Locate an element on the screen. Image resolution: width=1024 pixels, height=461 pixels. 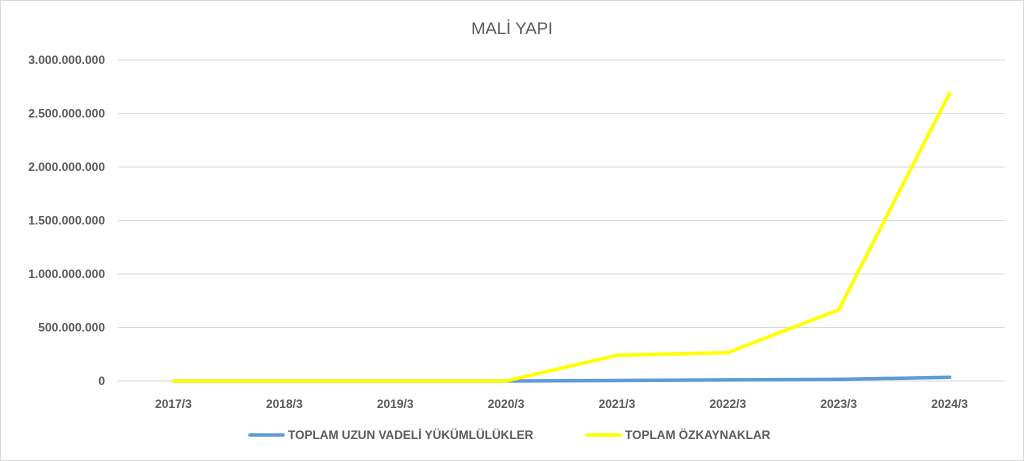
chart-title: MALİ YAPI is located at coordinates (512, 28).